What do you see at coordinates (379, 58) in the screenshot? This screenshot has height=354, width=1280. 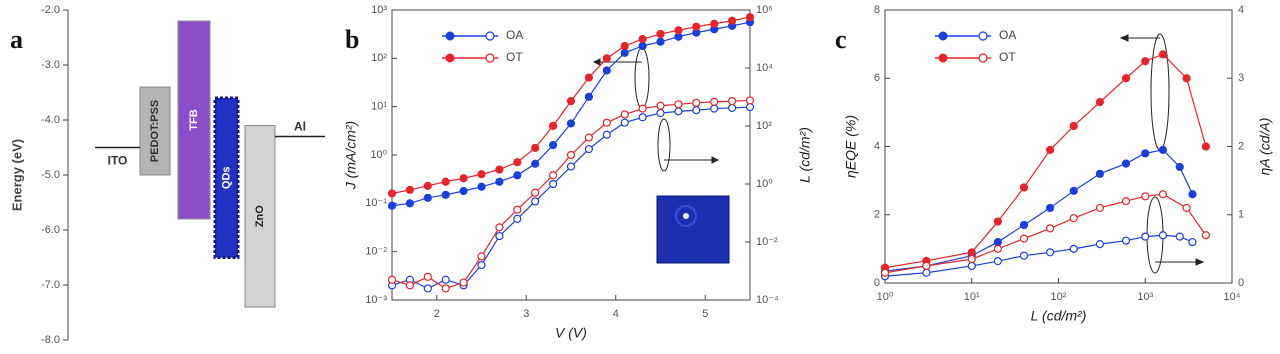 I see `y-tick-label: 10²` at bounding box center [379, 58].